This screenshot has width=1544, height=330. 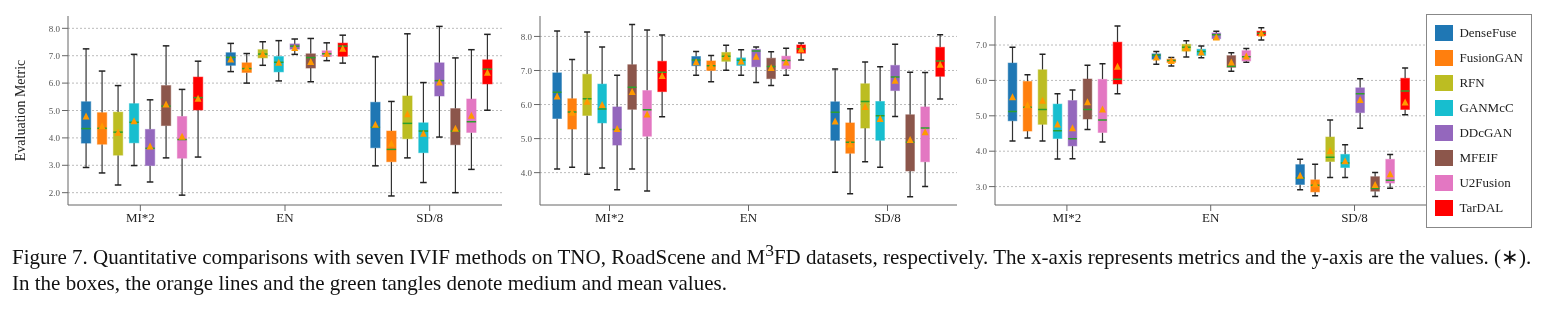 I want to click on legend-label: DenseFuse, so click(x=1488, y=33).